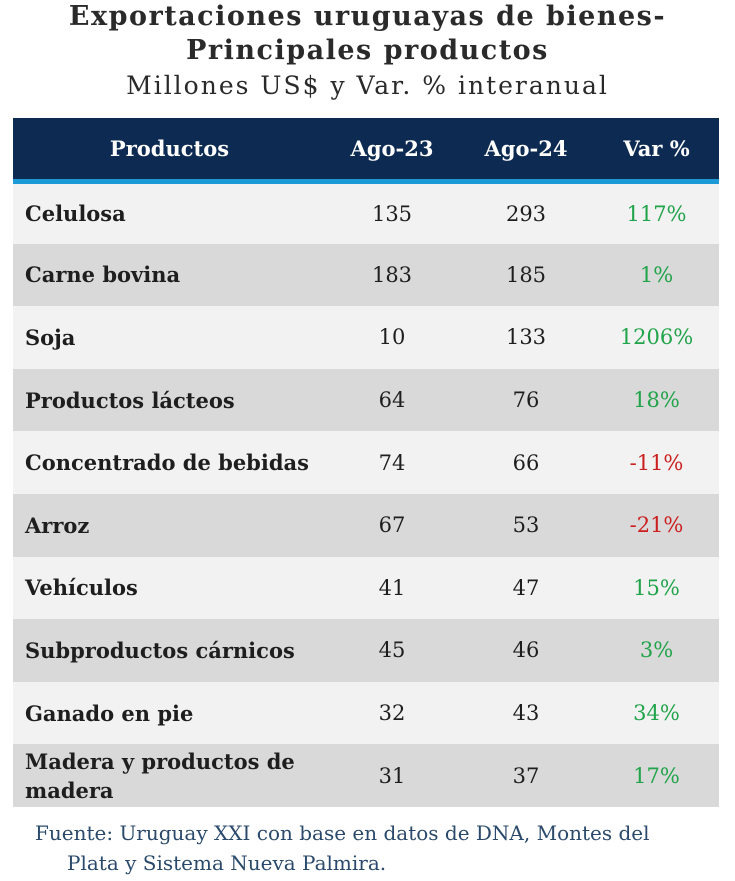  Describe the element at coordinates (392, 151) in the screenshot. I see `column-header-ago23: Ago-23` at that location.